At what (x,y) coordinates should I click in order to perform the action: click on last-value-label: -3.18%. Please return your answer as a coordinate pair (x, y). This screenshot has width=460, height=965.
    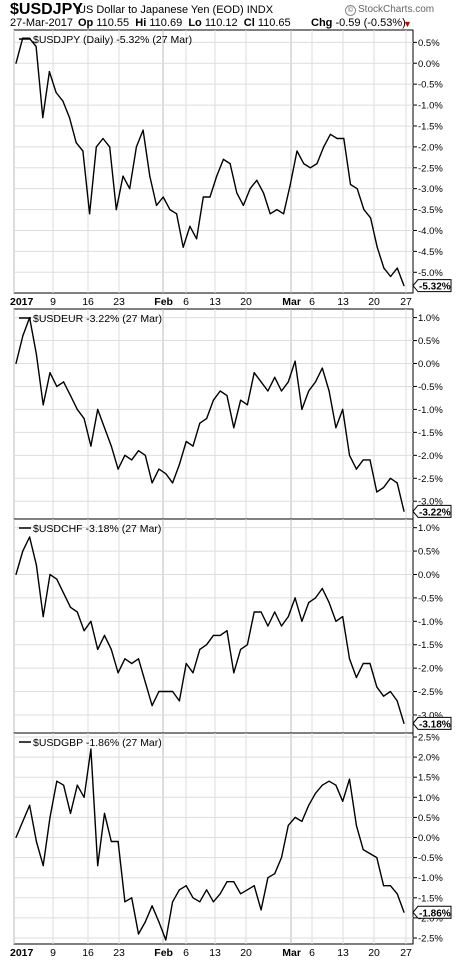
    Looking at the image, I should click on (435, 724).